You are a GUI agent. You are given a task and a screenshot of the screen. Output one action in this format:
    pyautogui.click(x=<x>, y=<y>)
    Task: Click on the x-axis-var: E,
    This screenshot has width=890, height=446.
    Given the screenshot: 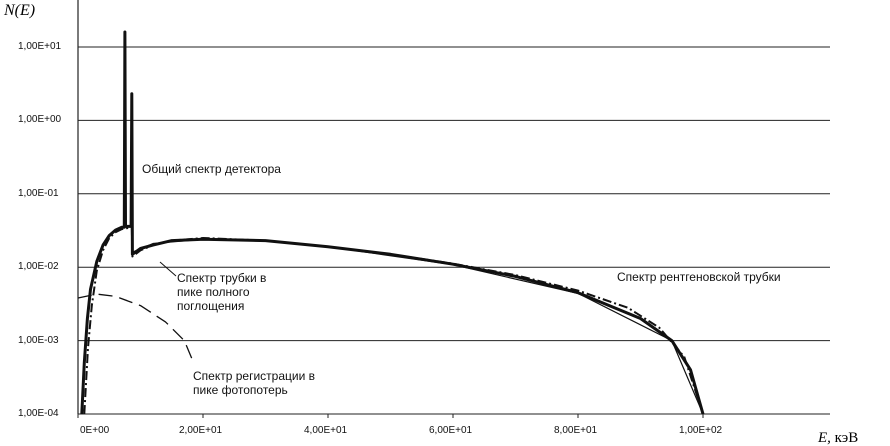 What is the action you would take?
    pyautogui.click(x=824, y=438)
    